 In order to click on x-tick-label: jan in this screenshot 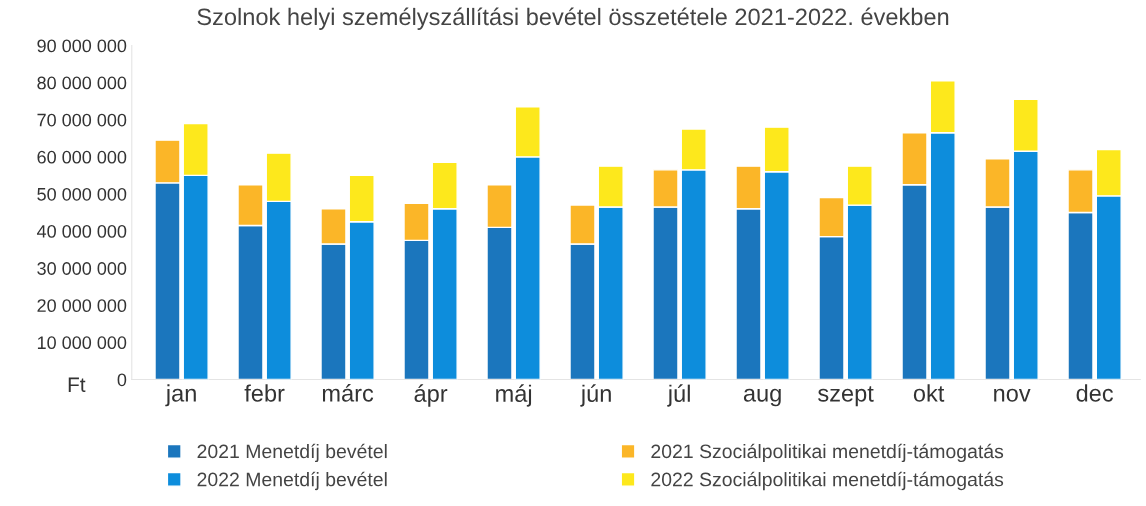, I will do `click(180, 395)`.